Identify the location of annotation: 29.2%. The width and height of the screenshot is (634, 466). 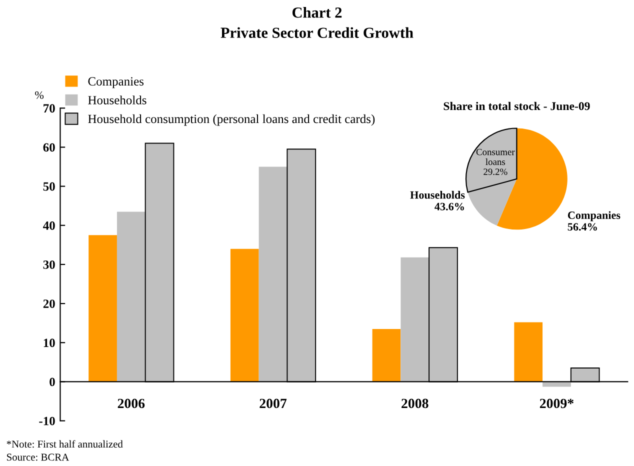
(496, 171).